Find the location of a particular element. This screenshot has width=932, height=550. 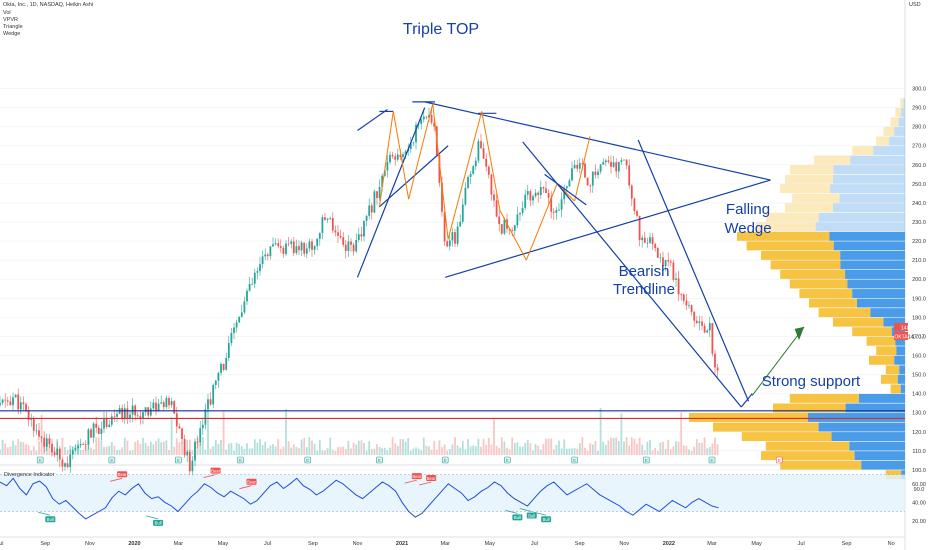

bearish-label-line2: Trendline is located at coordinates (644, 289).